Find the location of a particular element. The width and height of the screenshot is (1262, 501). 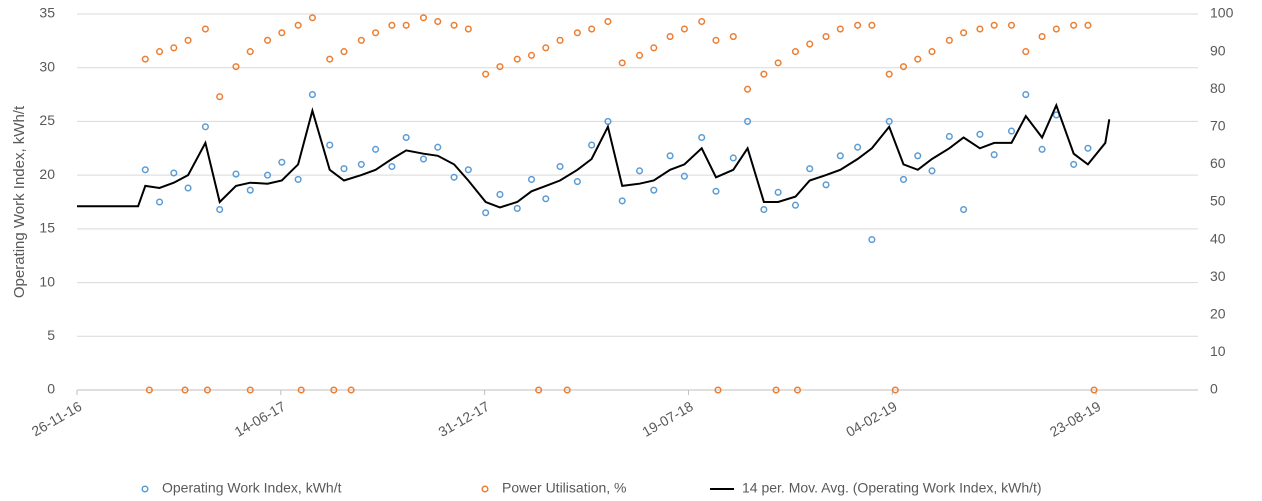

y2-tick-label: 90 is located at coordinates (1218, 50).